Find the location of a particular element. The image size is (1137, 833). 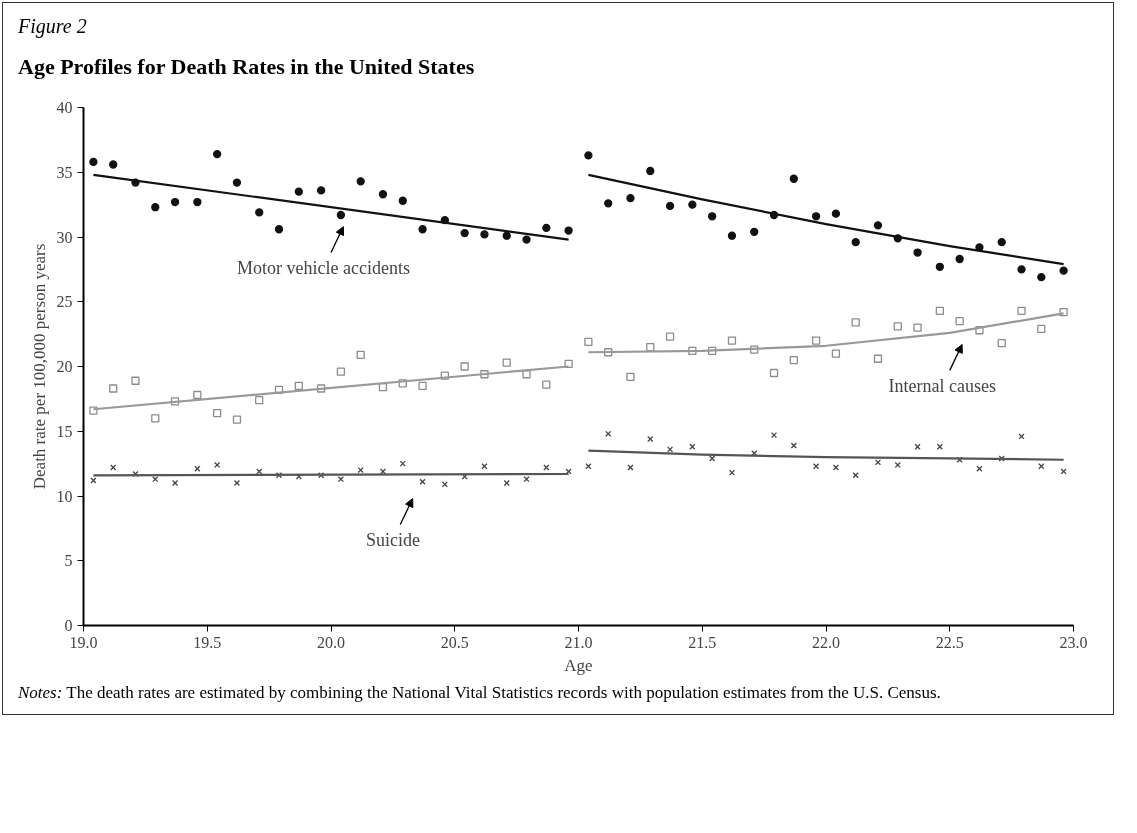

y-tick-label: 5 is located at coordinates (68, 561).